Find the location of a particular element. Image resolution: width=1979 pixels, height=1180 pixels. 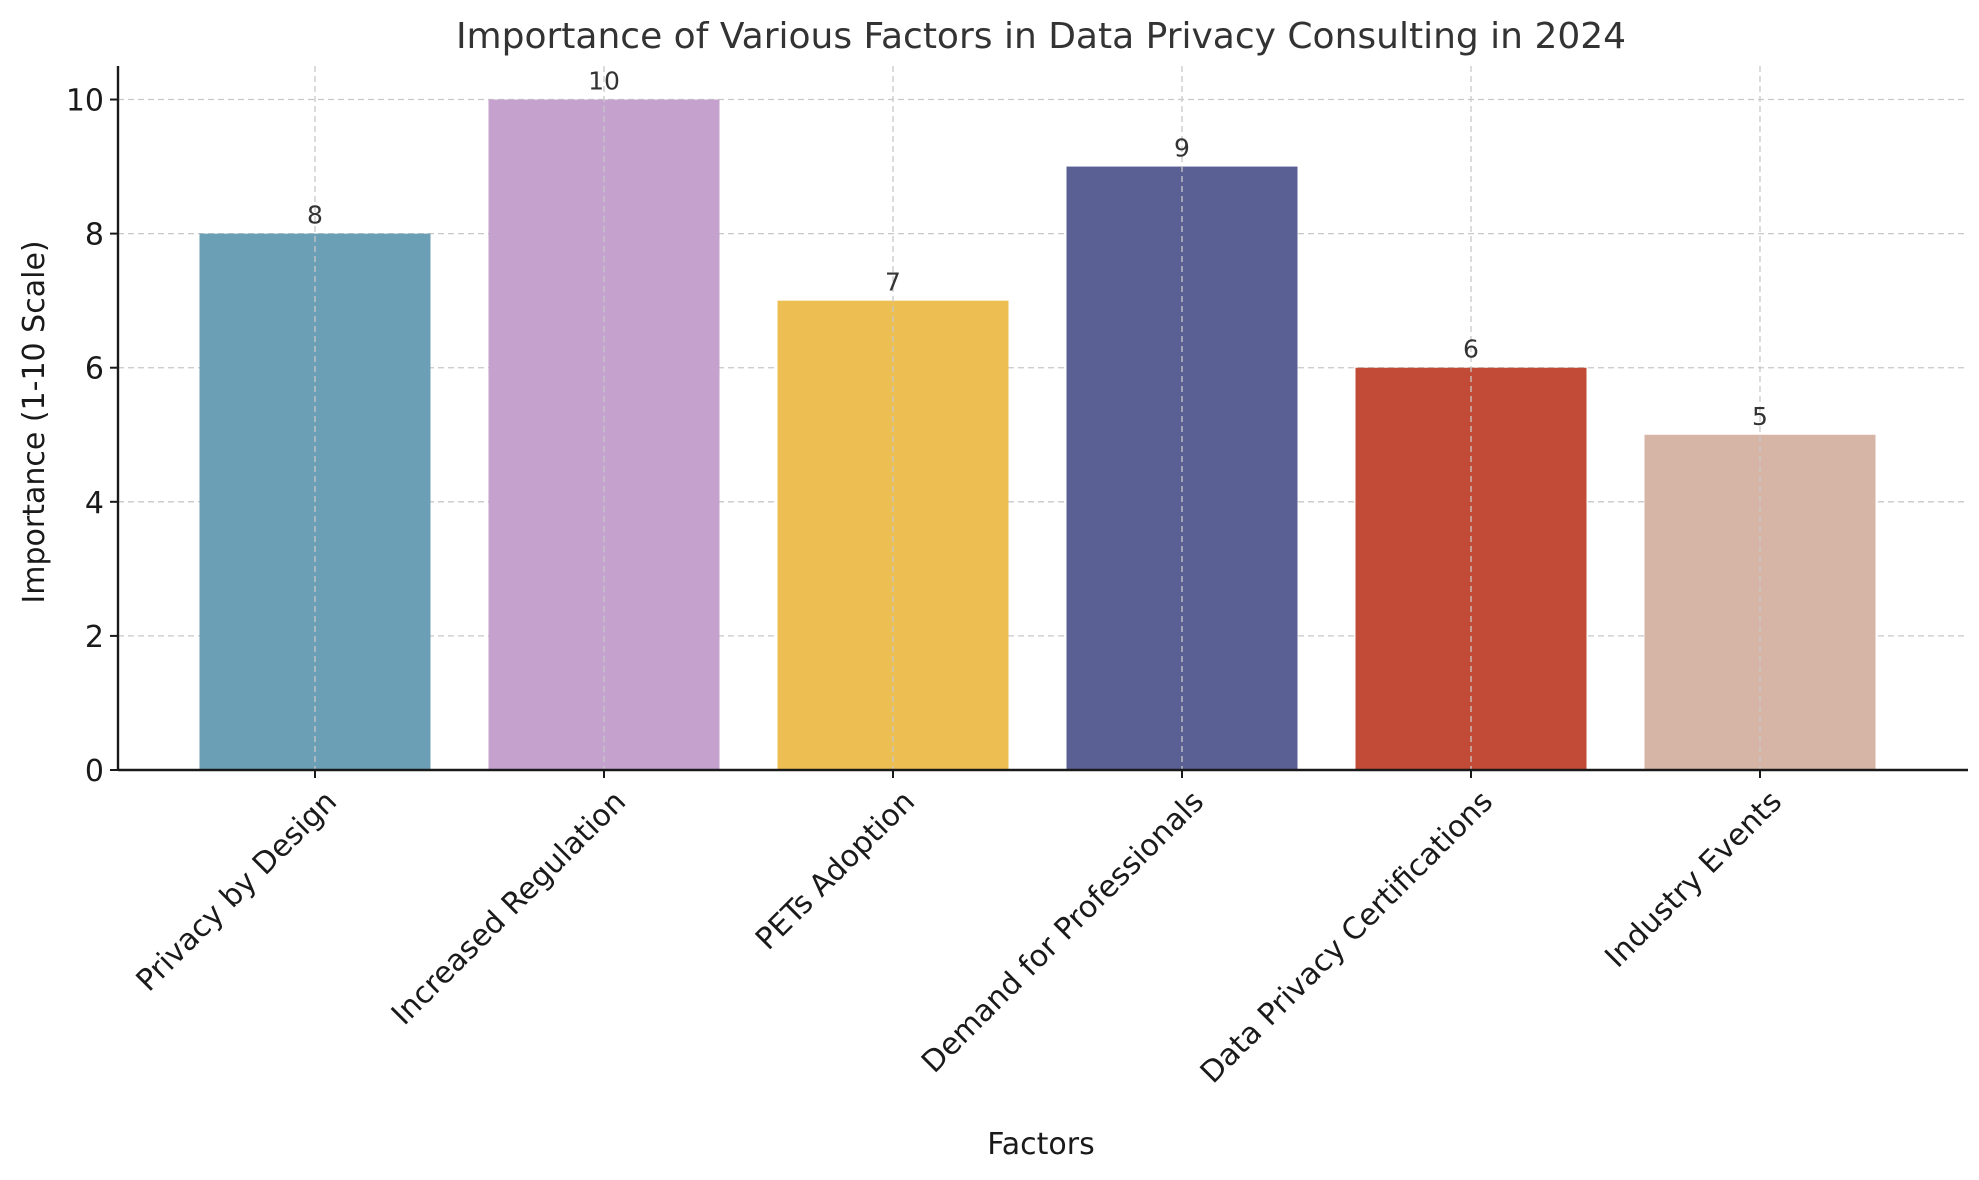

x-tick-label: Increased Regulation is located at coordinates (509, 908).